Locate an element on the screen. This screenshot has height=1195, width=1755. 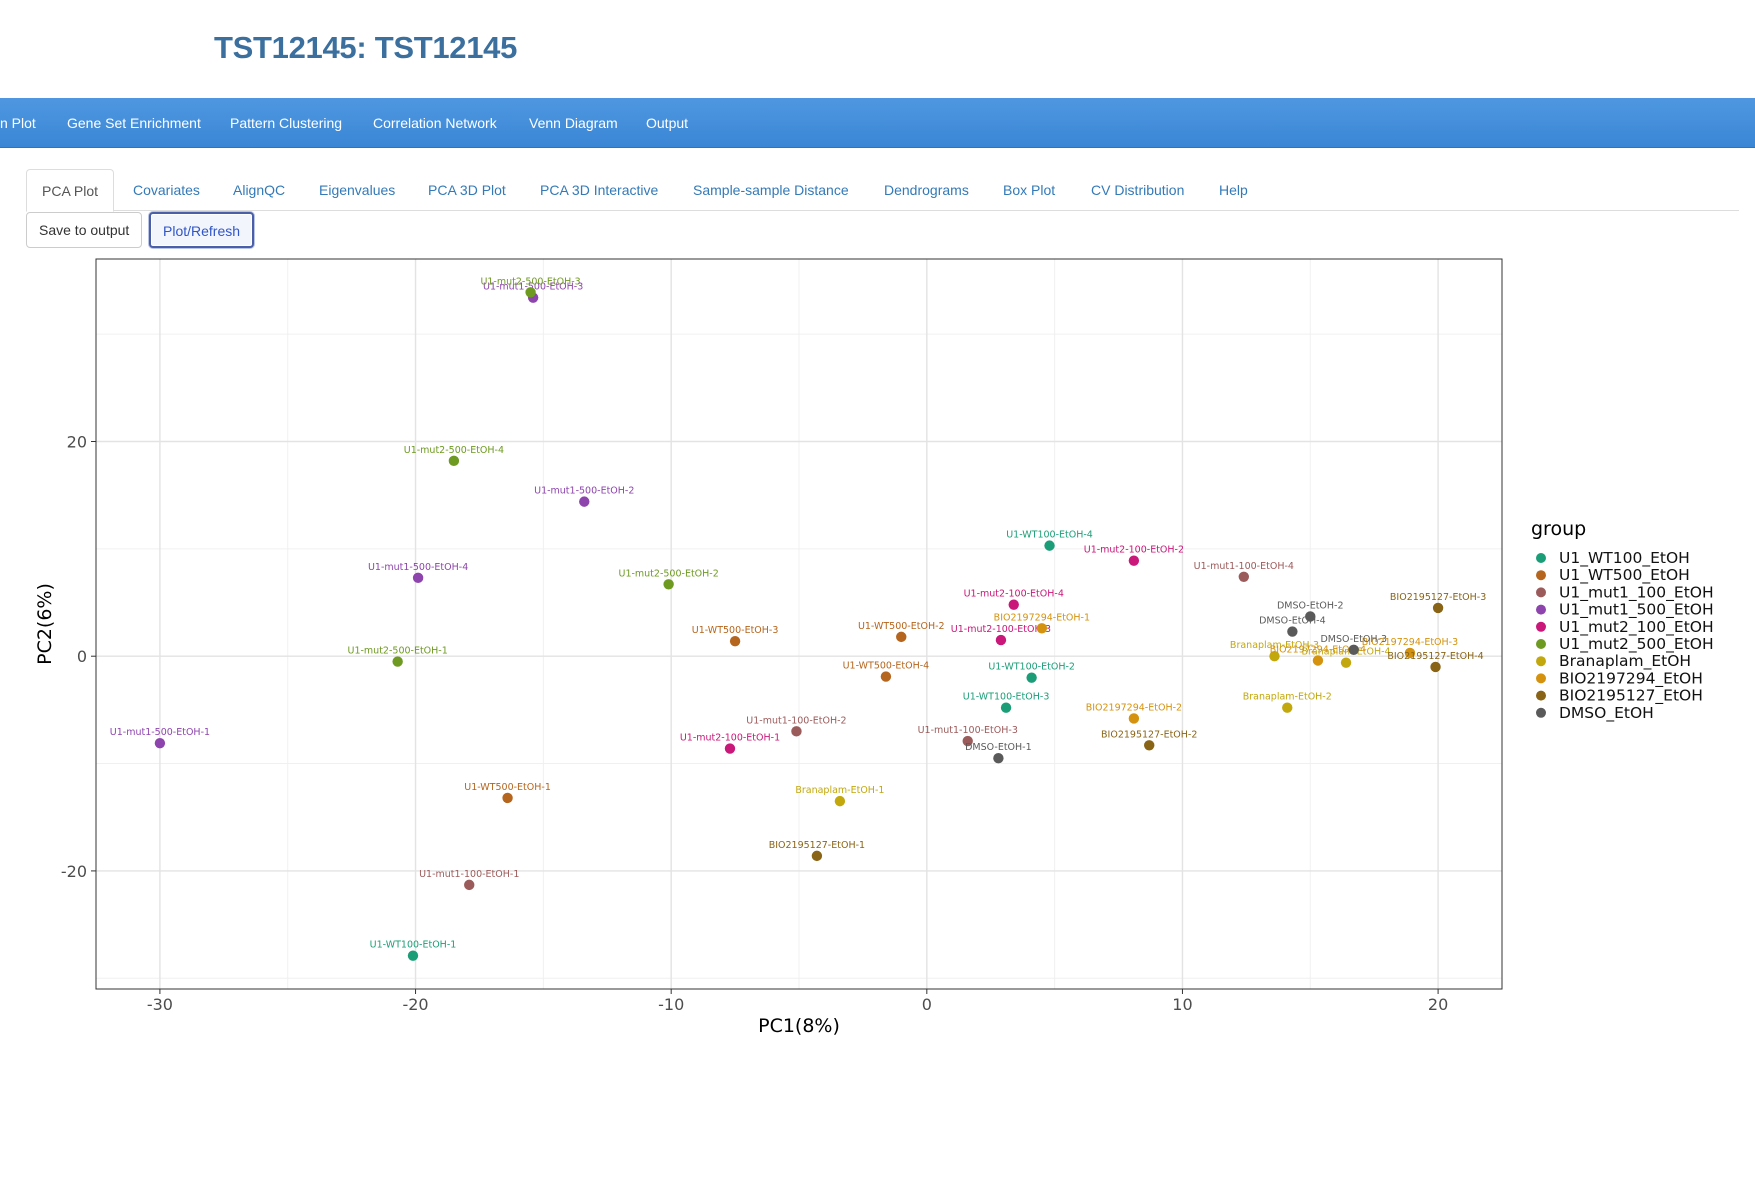
legend-label: U1_mut1_100_EtOH is located at coordinates (1636, 592).